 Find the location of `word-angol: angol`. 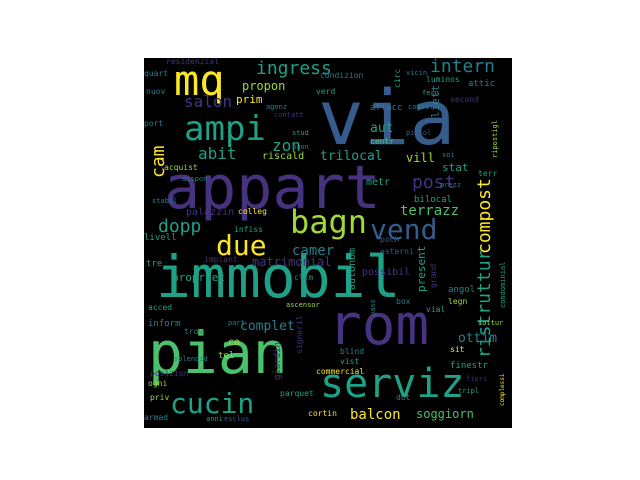

word-angol: angol is located at coordinates (462, 290).